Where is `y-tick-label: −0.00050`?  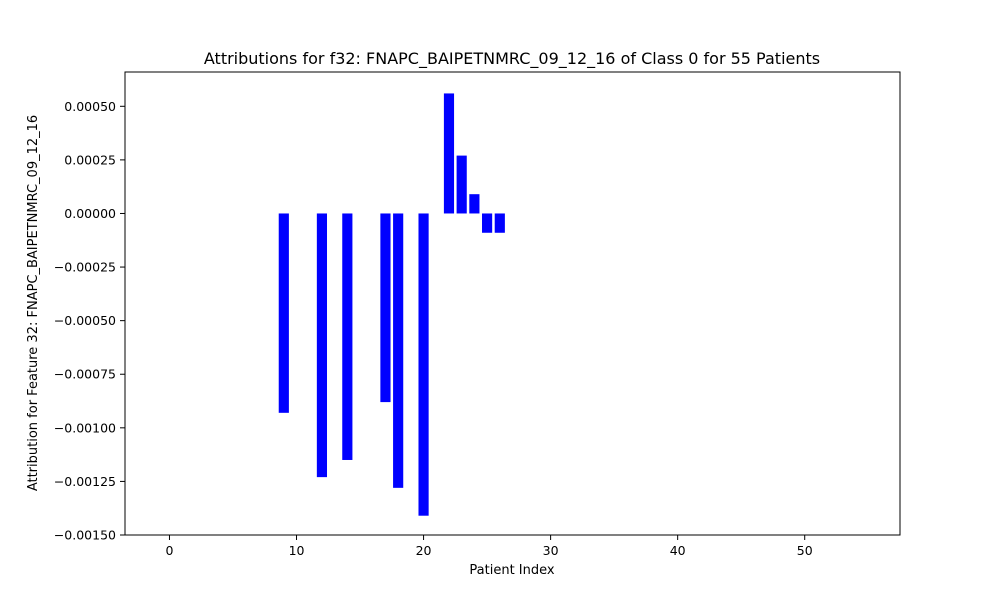
y-tick-label: −0.00050 is located at coordinates (85, 320).